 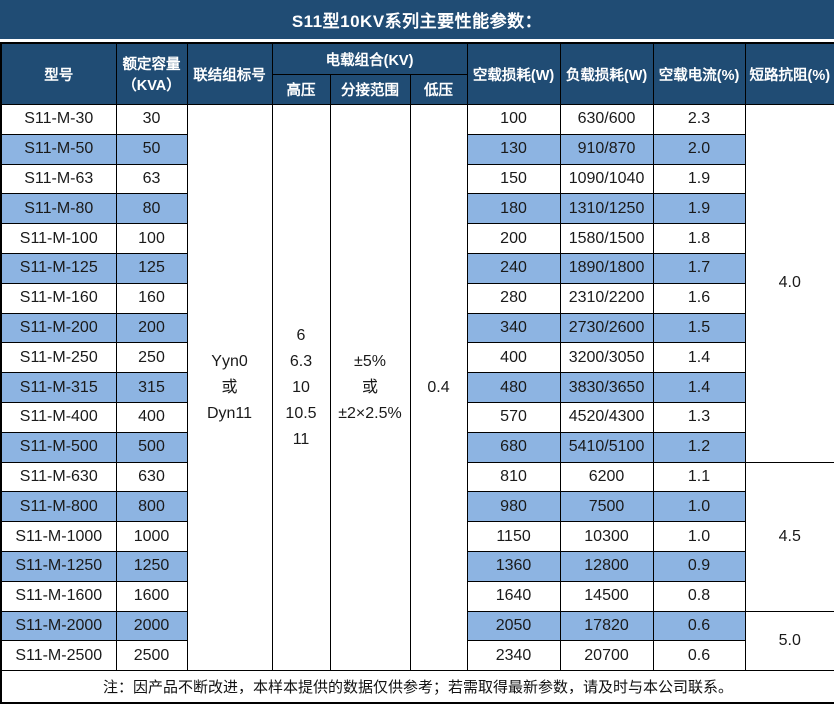 I want to click on no-load-current-cell: 1.7, so click(x=699, y=268).